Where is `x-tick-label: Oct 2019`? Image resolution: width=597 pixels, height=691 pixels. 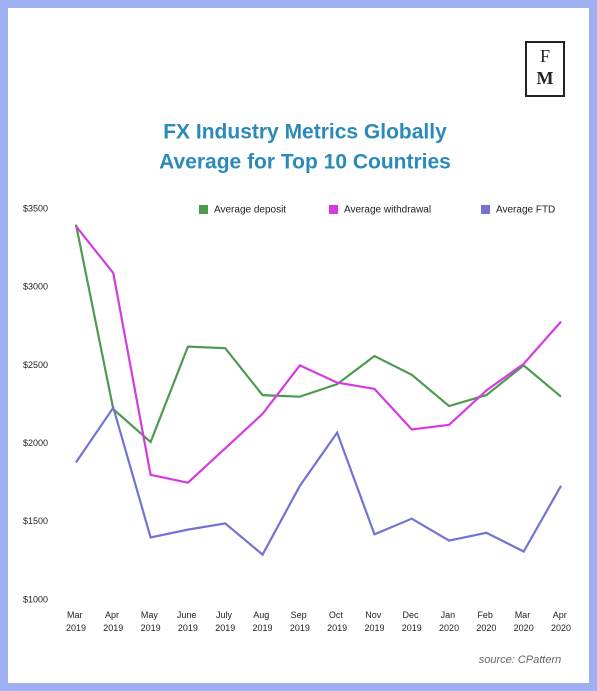 x-tick-label: Oct 2019 is located at coordinates (337, 621).